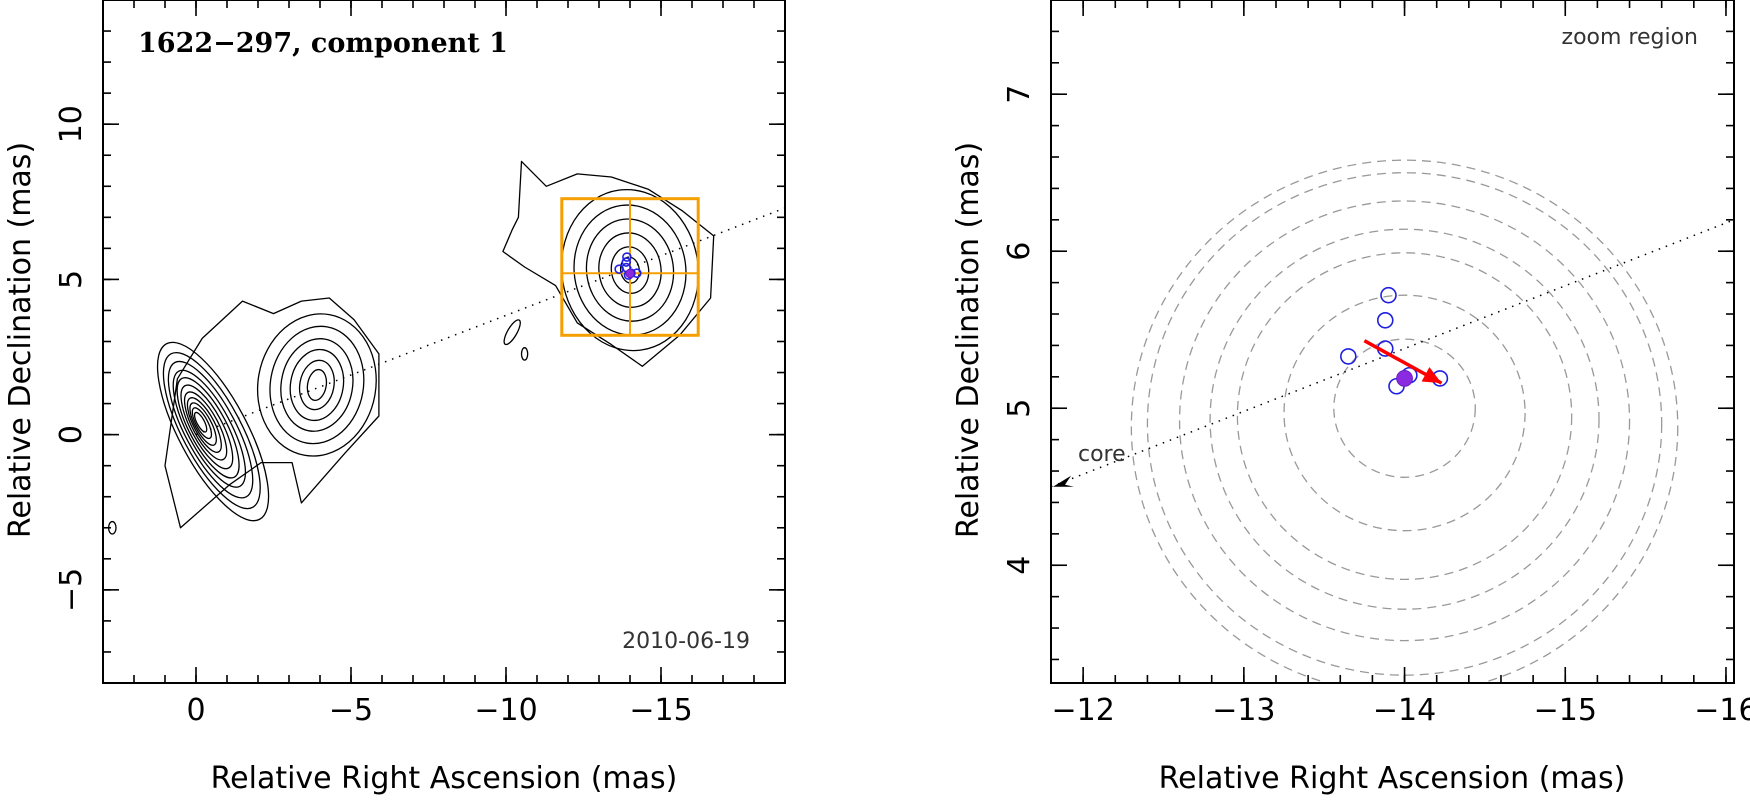 The image size is (1750, 801). What do you see at coordinates (1019, 94) in the screenshot?
I see `y-tick-label: 7` at bounding box center [1019, 94].